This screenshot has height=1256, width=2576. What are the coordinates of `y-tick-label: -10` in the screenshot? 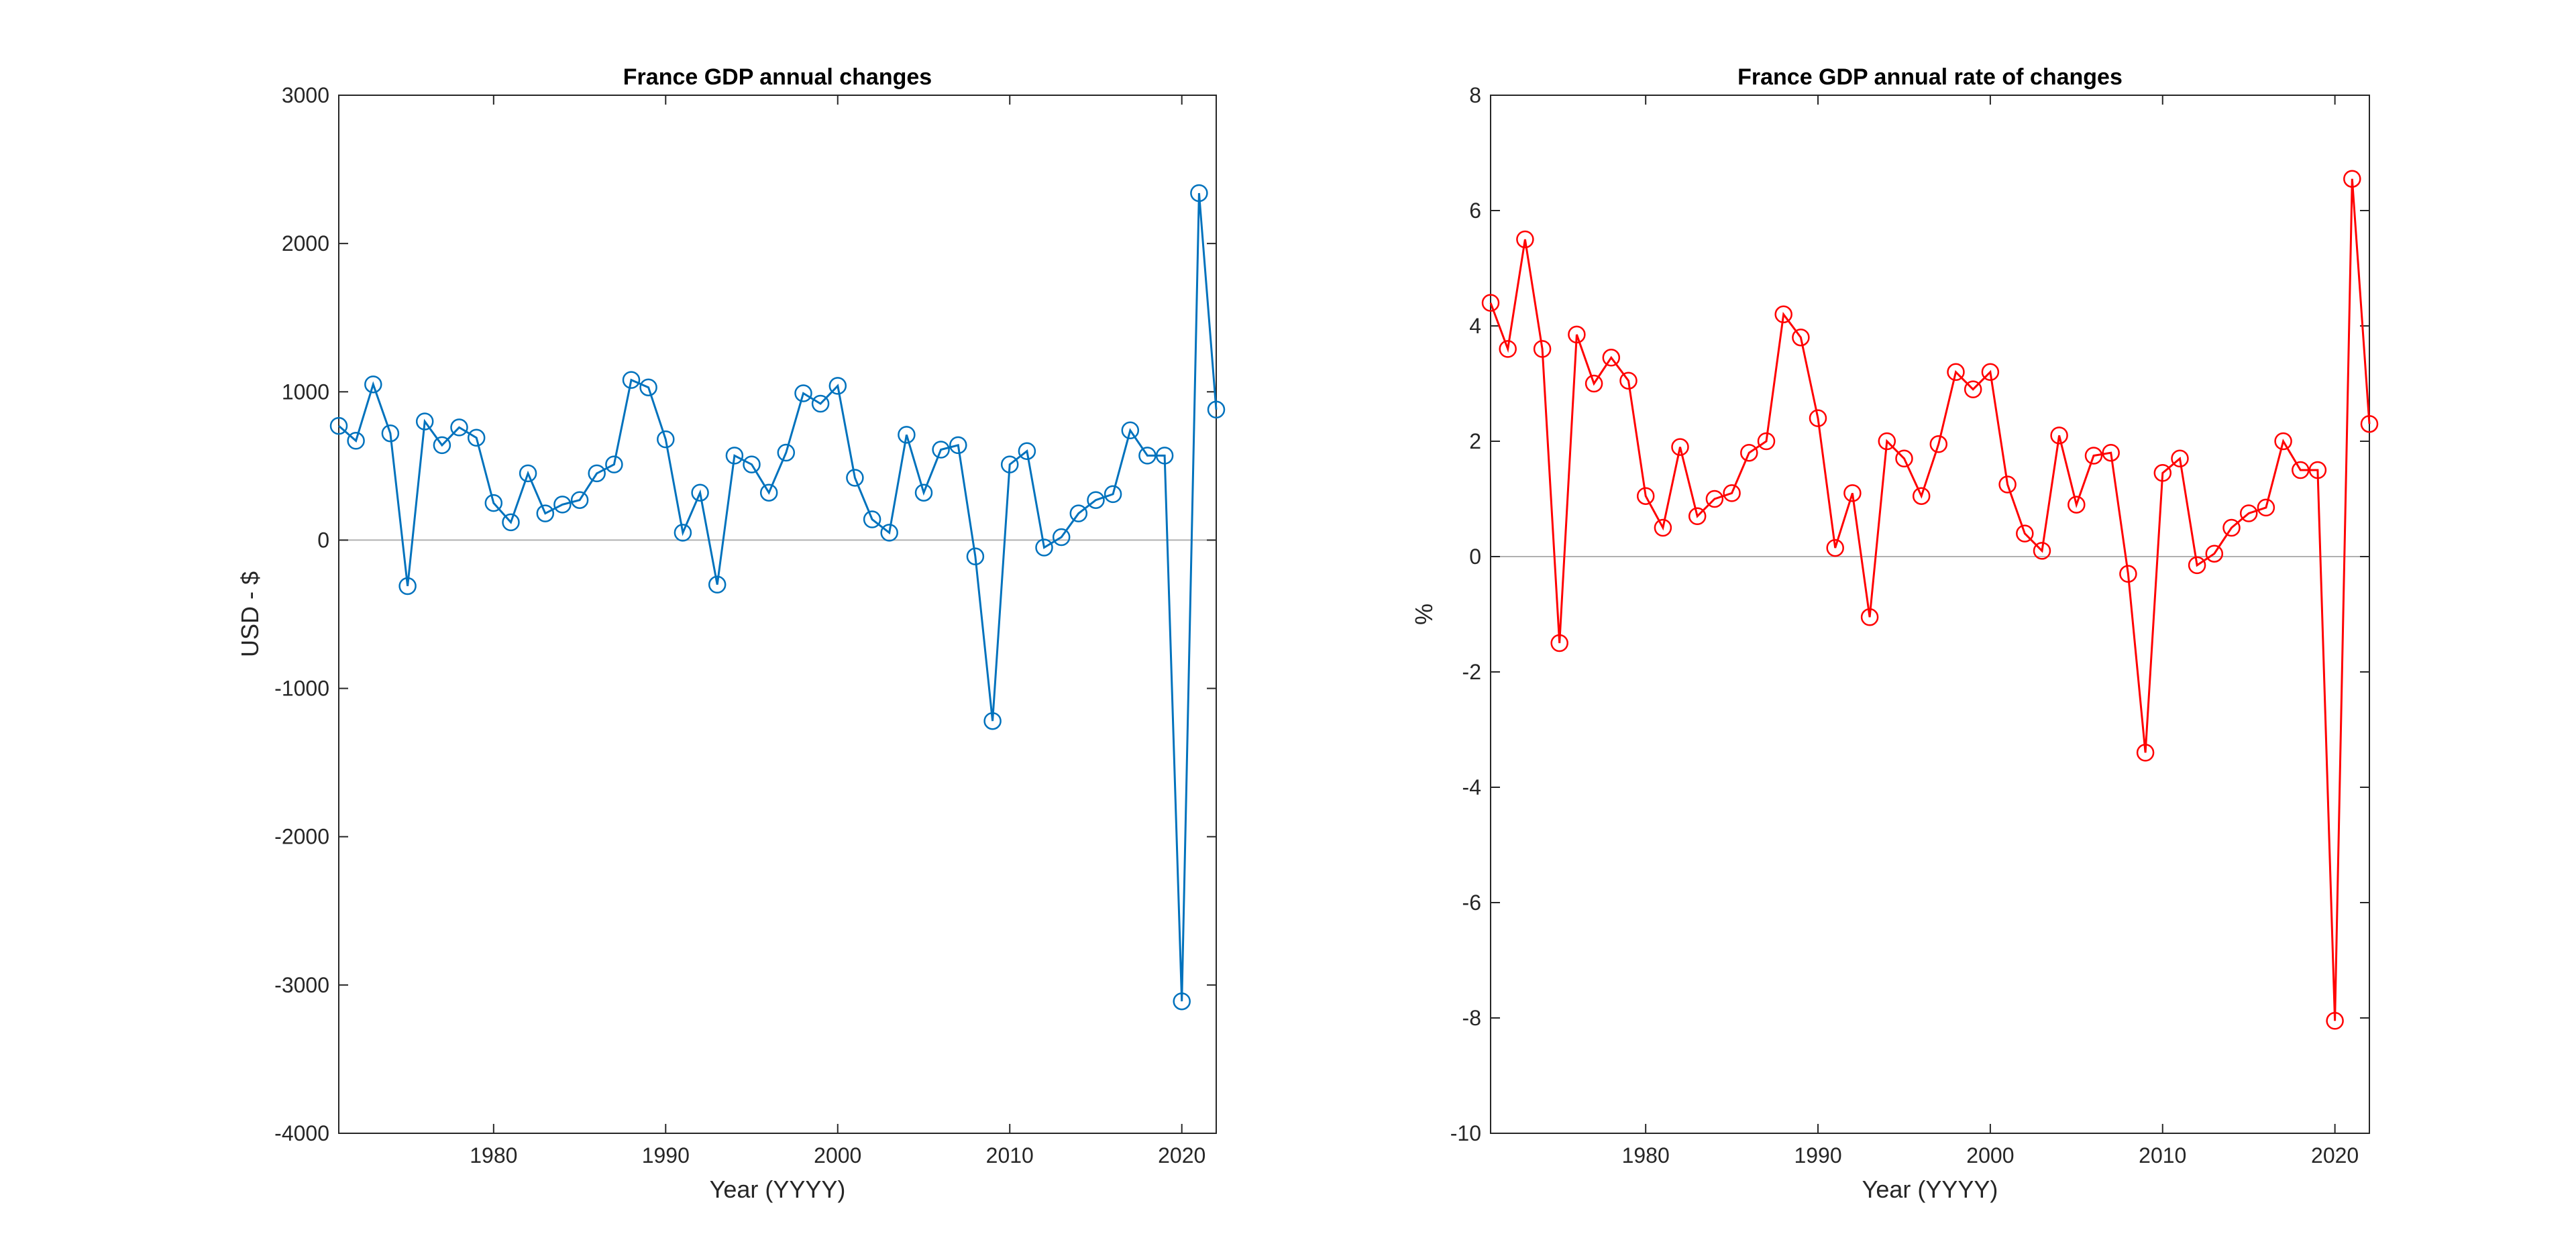 It's located at (1465, 1133).